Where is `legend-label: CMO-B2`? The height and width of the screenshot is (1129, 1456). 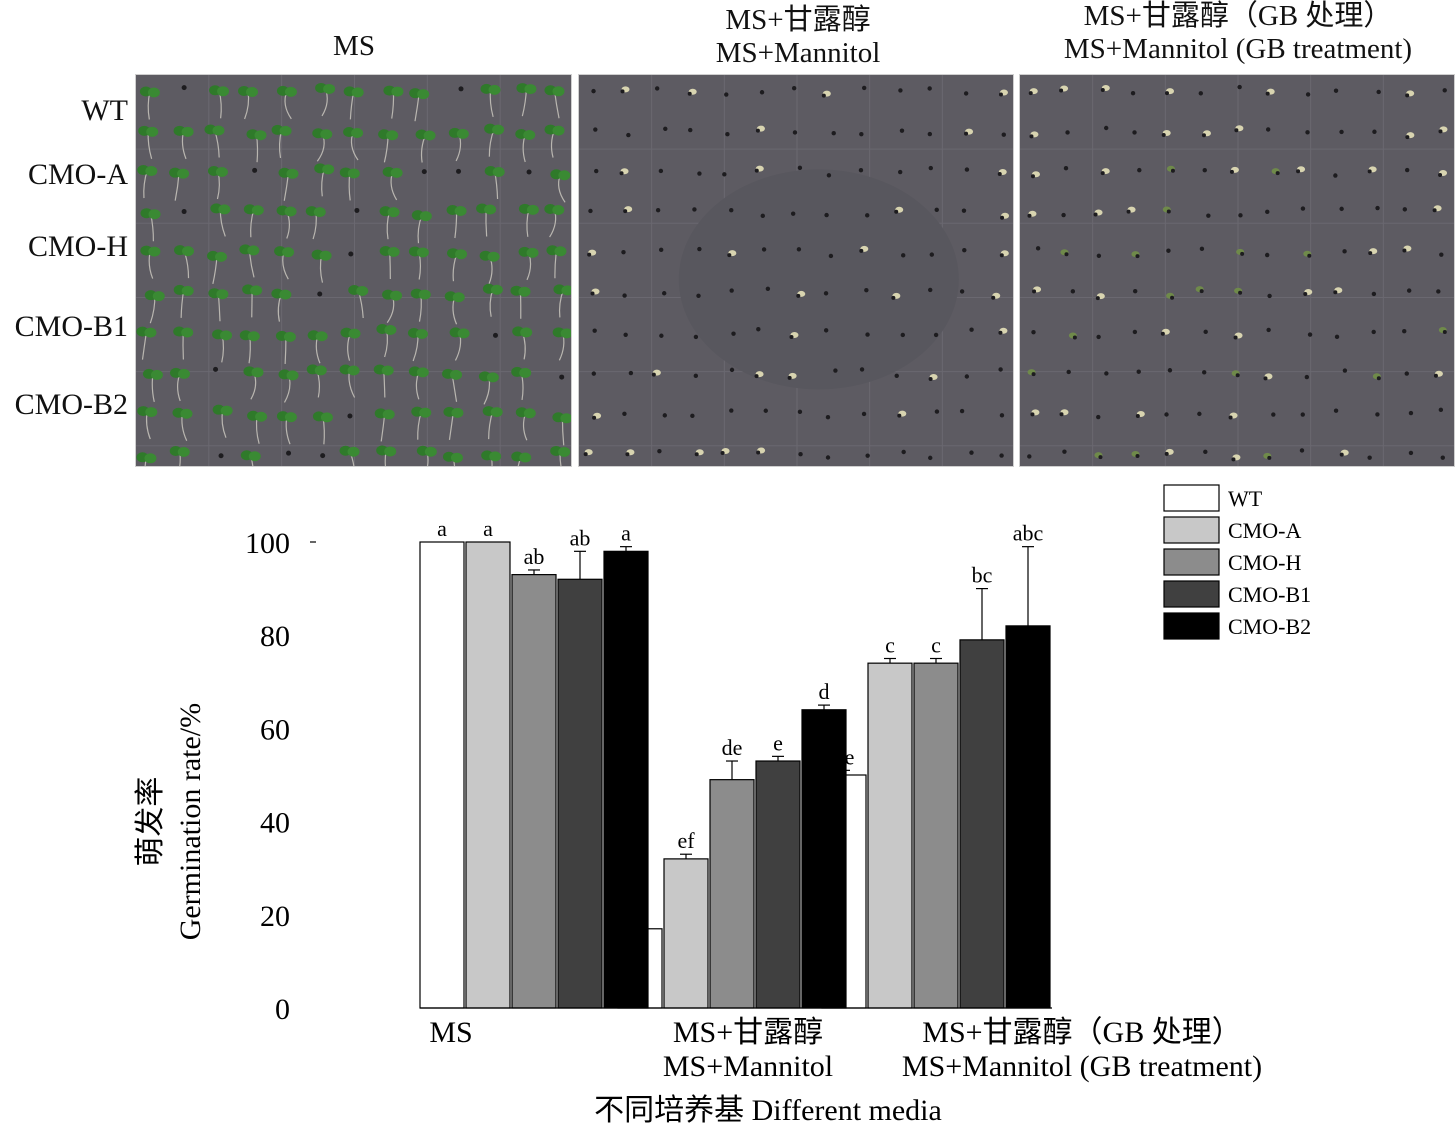 legend-label: CMO-B2 is located at coordinates (1269, 626).